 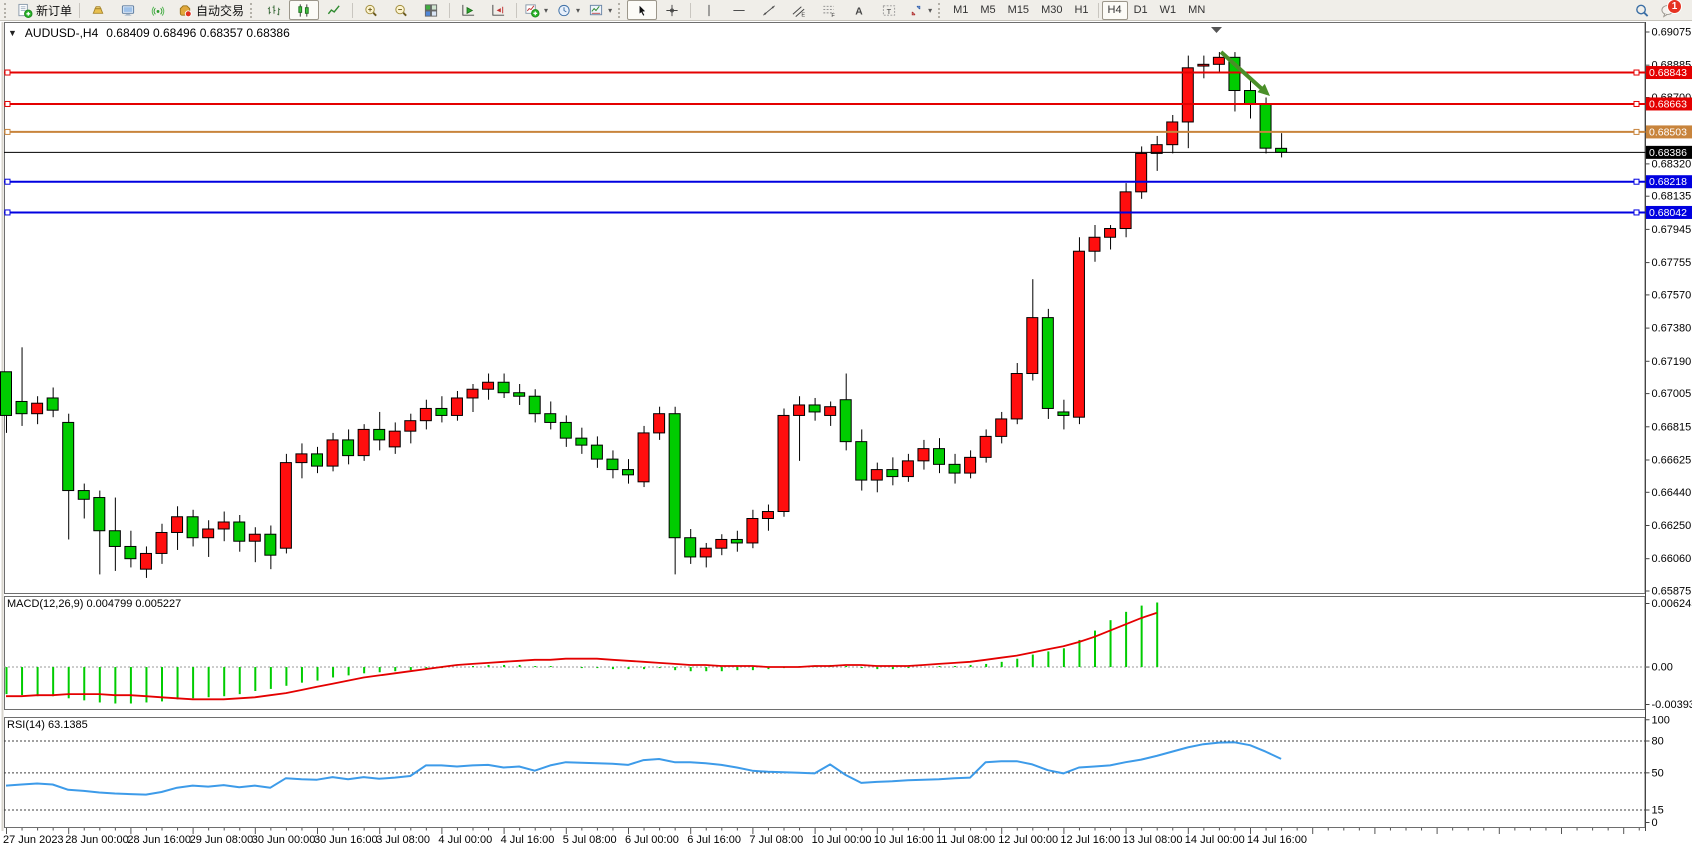 What do you see at coordinates (709, 10) in the screenshot?
I see `vertical-line-button` at bounding box center [709, 10].